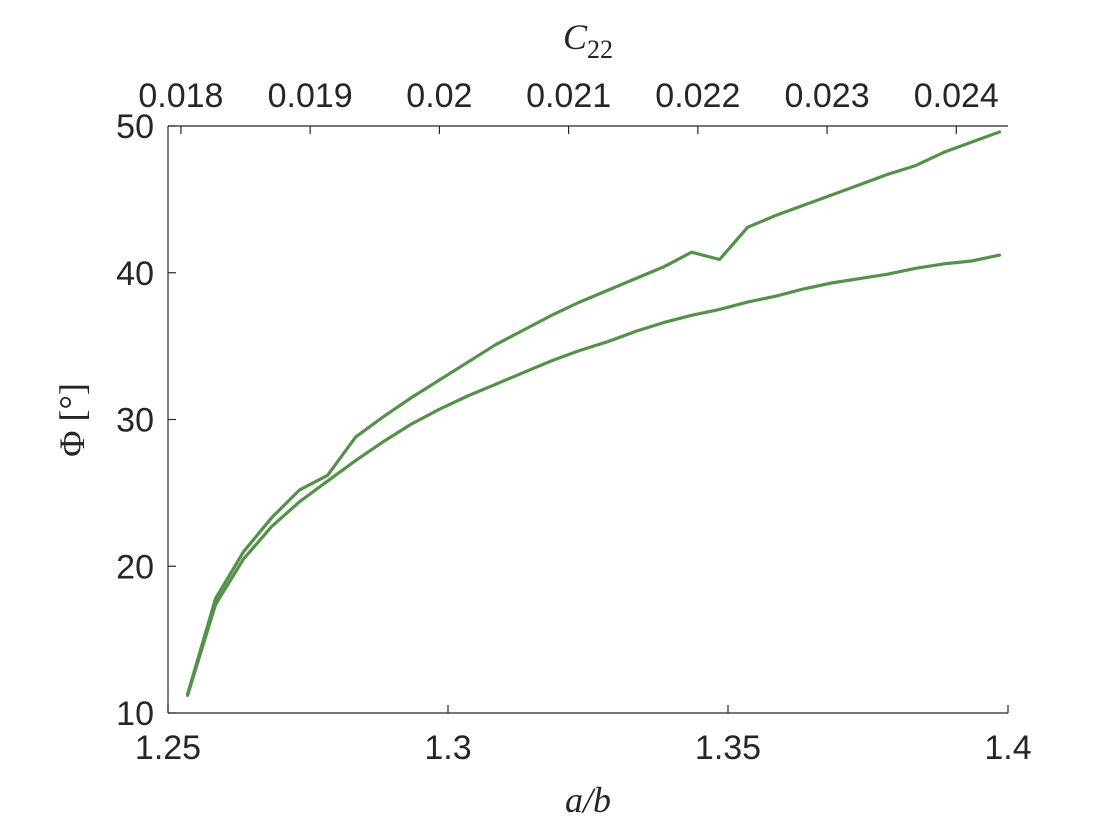 This screenshot has width=1120, height=840. What do you see at coordinates (135, 567) in the screenshot?
I see `y-tick-label: 20` at bounding box center [135, 567].